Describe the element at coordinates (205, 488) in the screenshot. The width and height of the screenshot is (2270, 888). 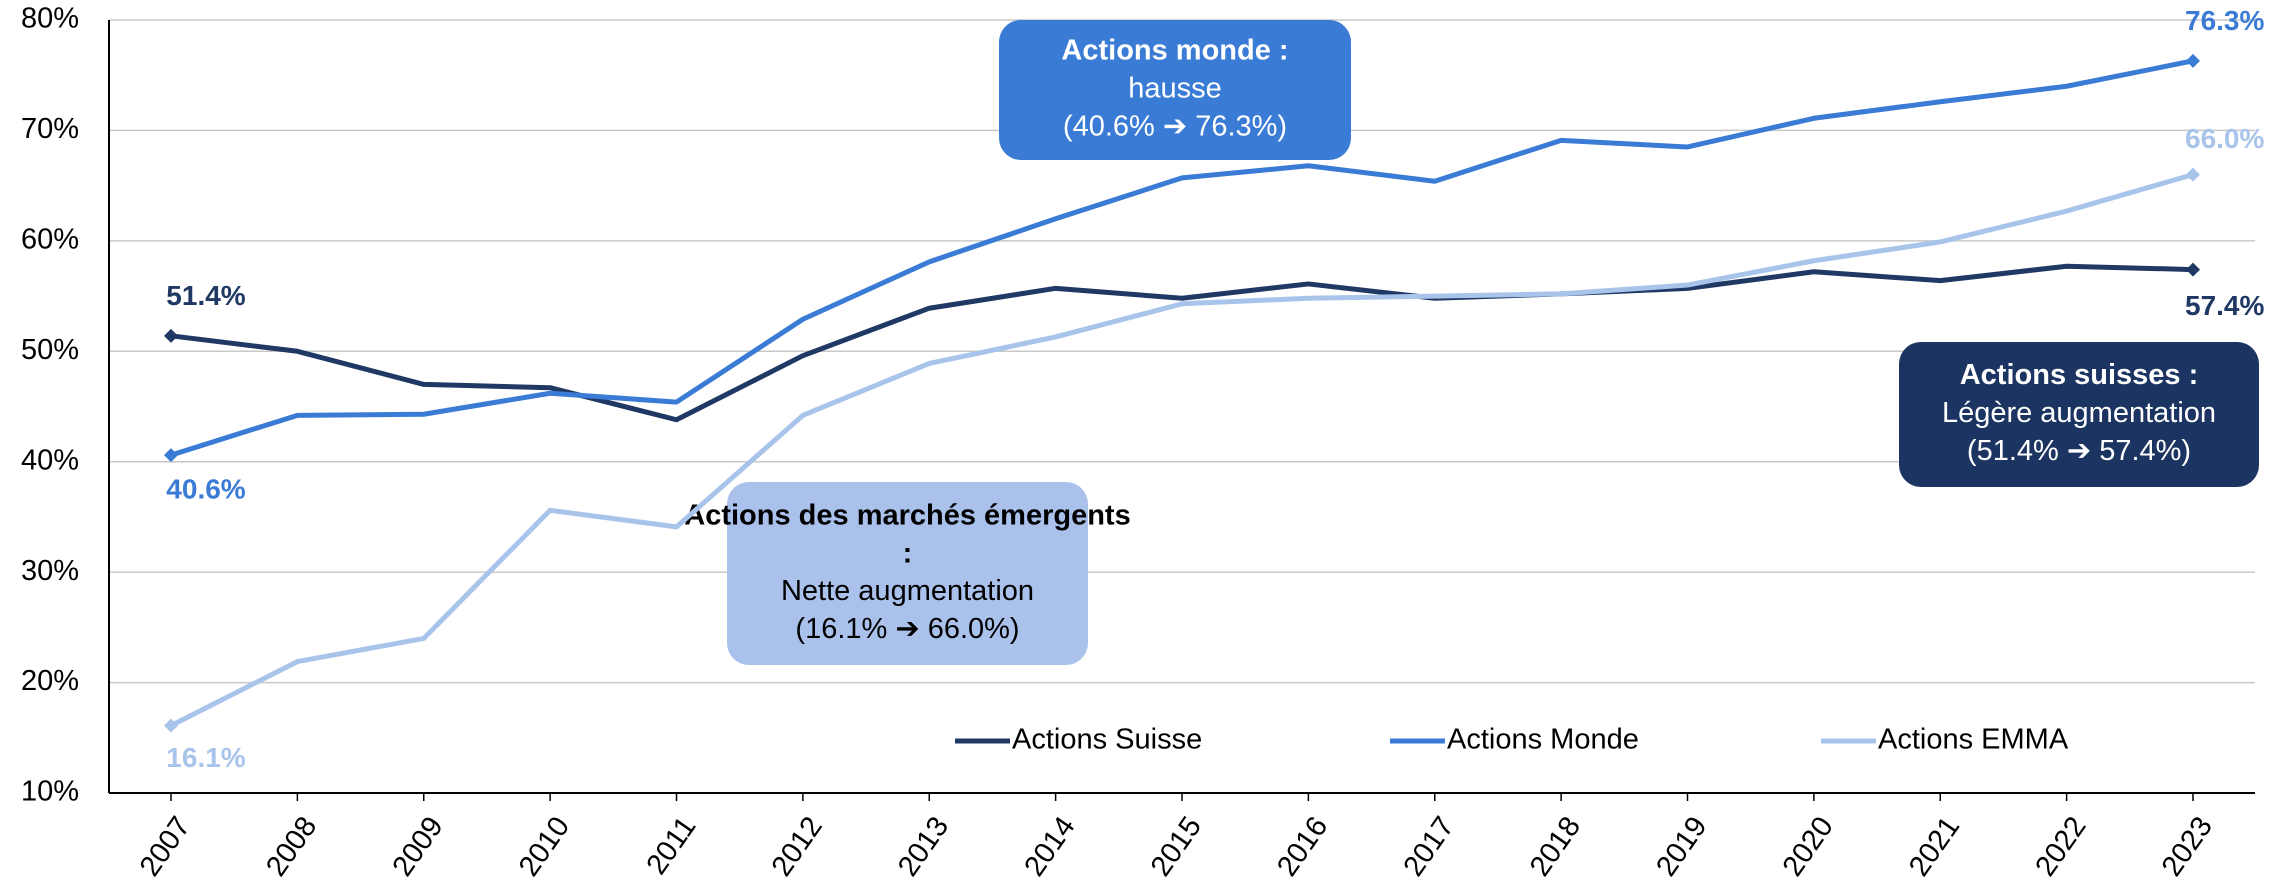
I see `data-label: 40.6%` at that location.